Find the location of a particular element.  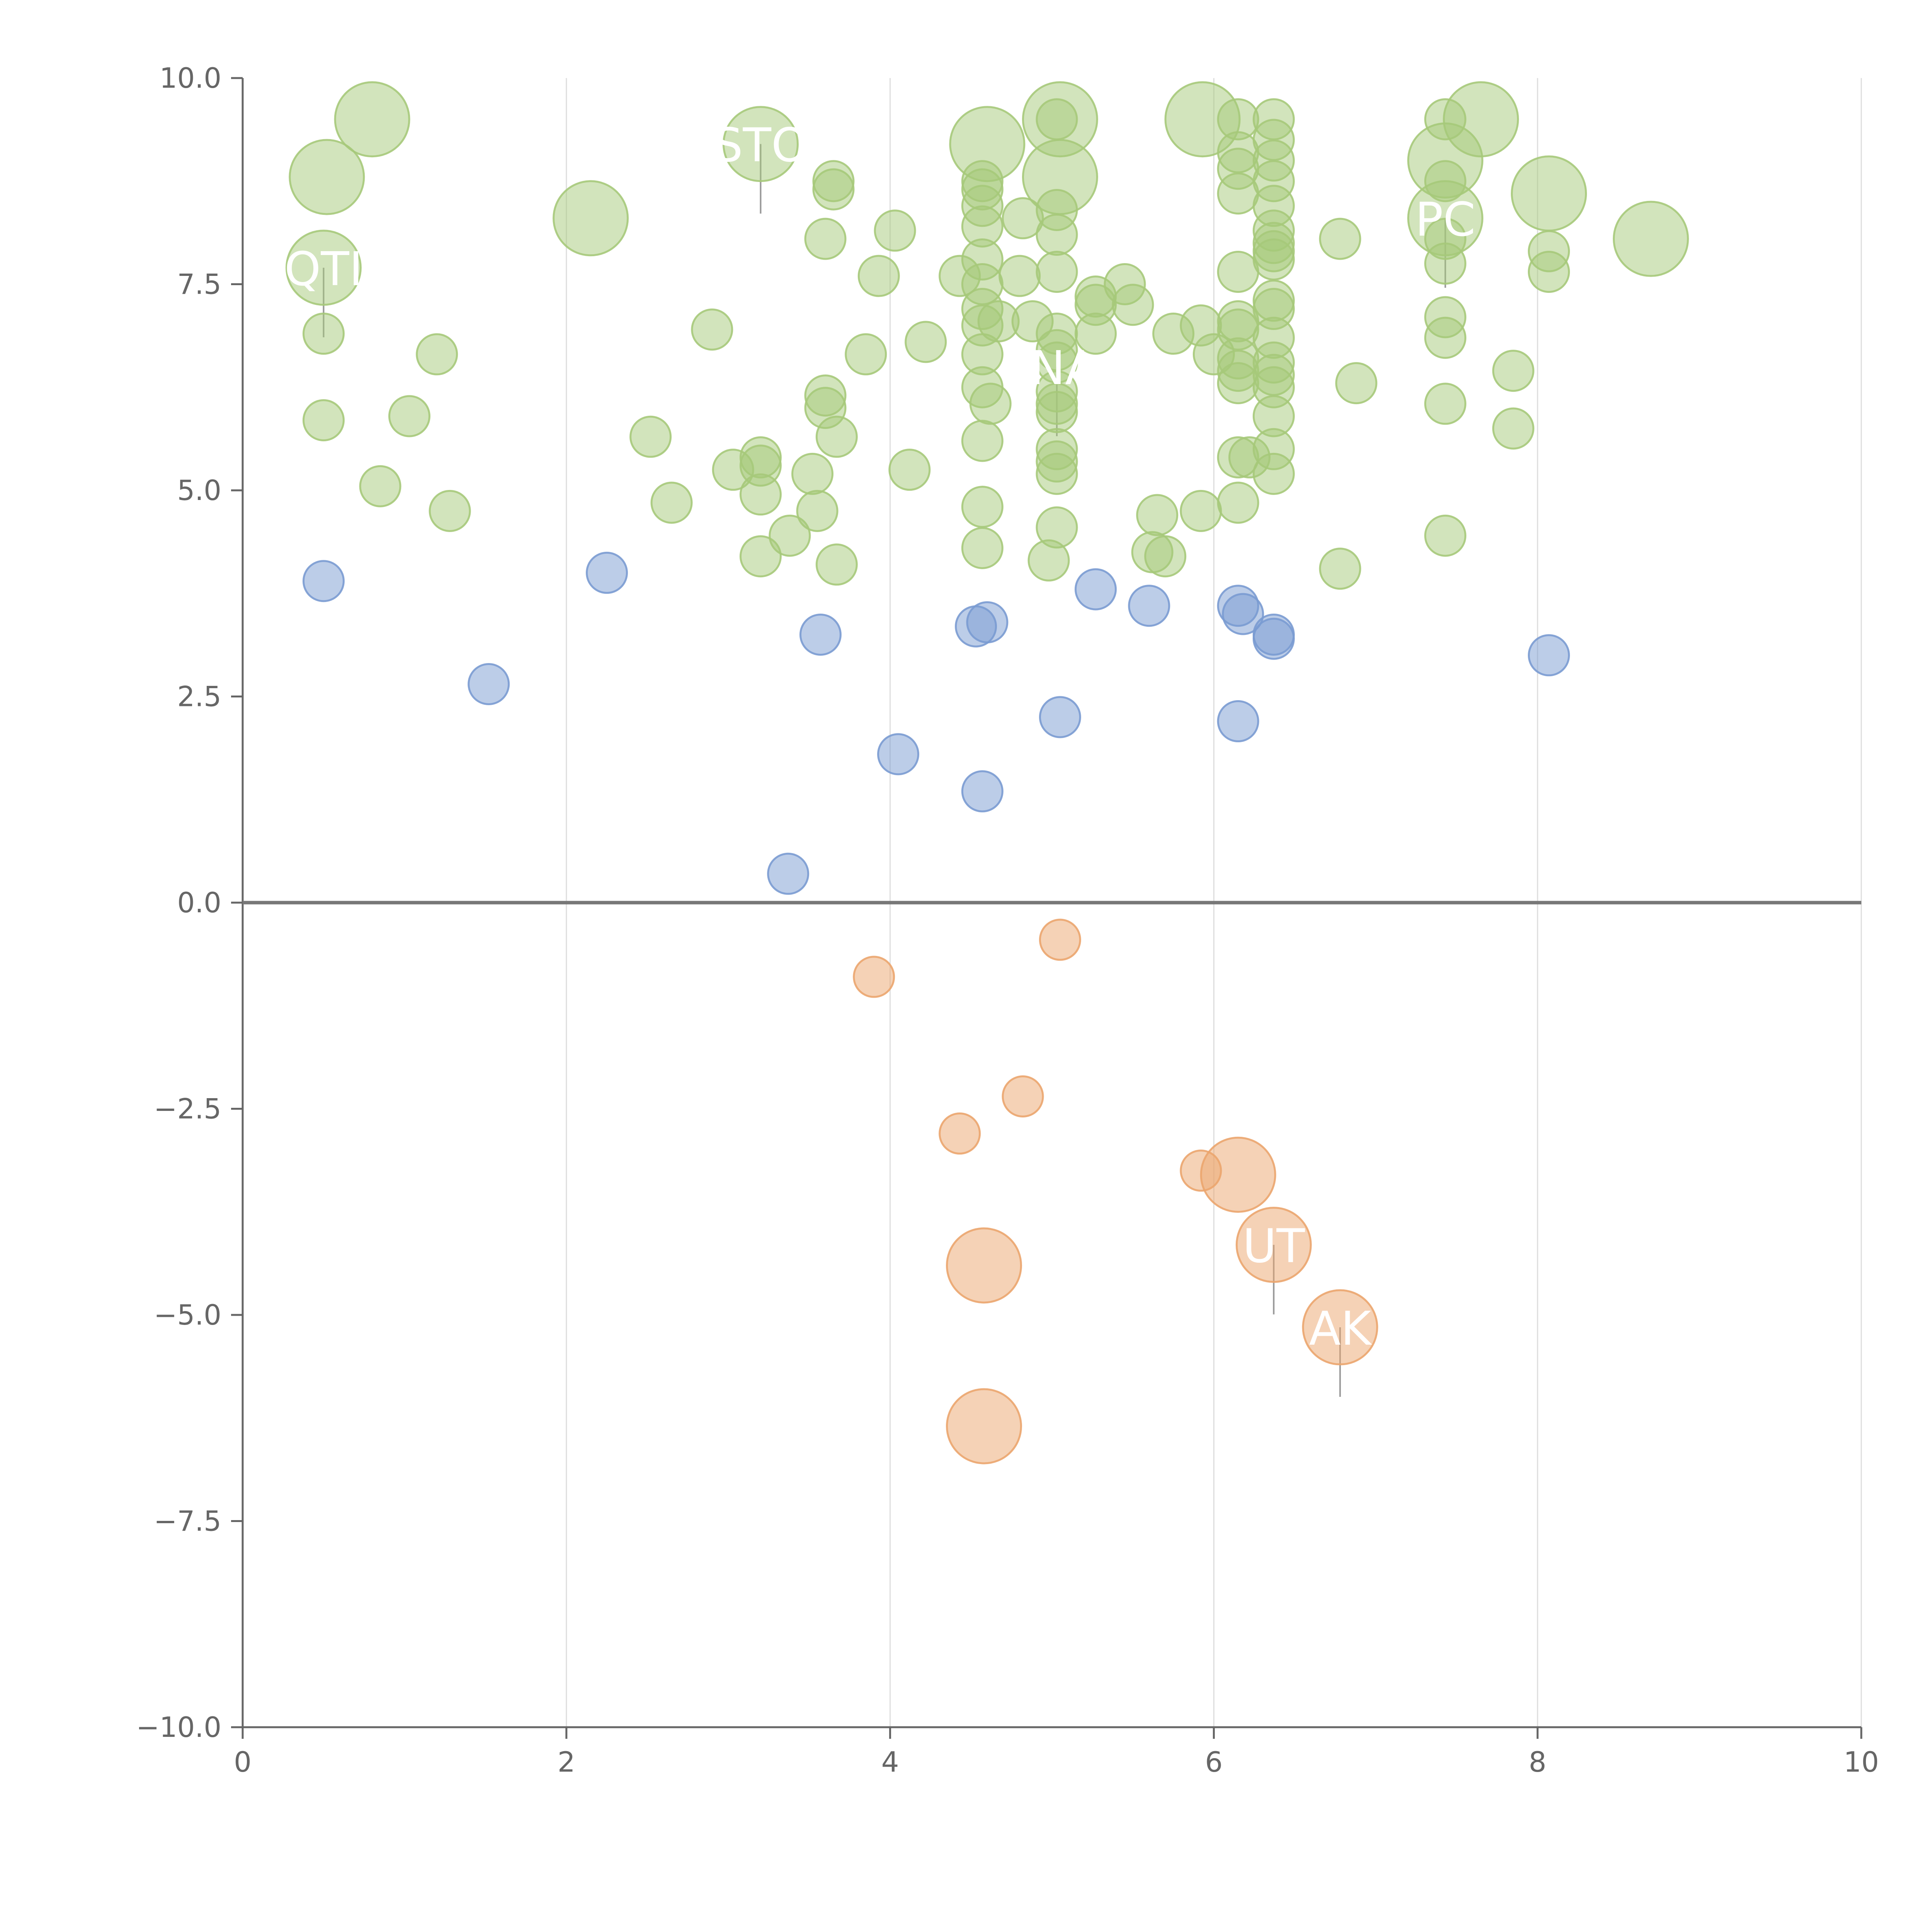

x-tick-label: 4 is located at coordinates (890, 1762).